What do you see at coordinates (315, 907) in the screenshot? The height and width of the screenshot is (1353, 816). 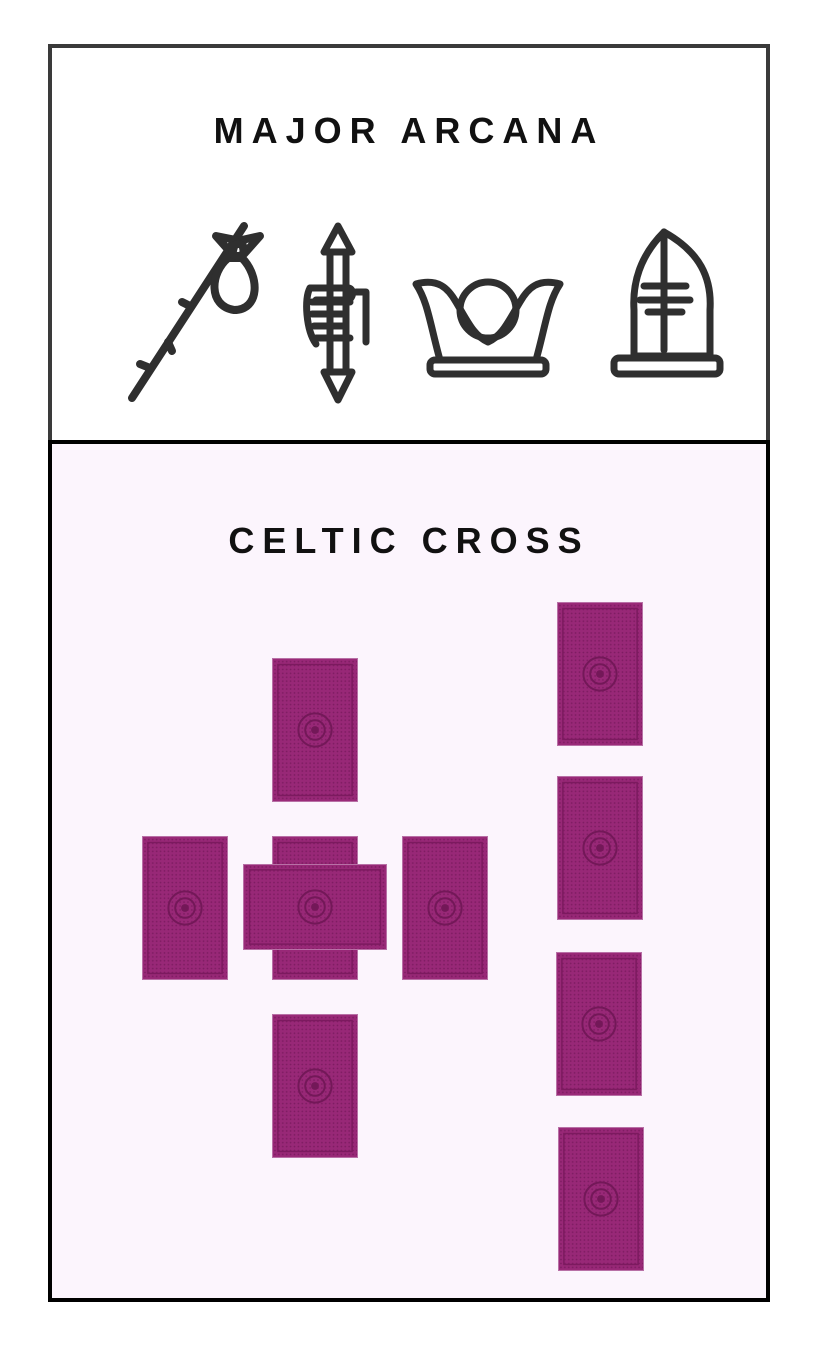 I see `card-challenge-position` at bounding box center [315, 907].